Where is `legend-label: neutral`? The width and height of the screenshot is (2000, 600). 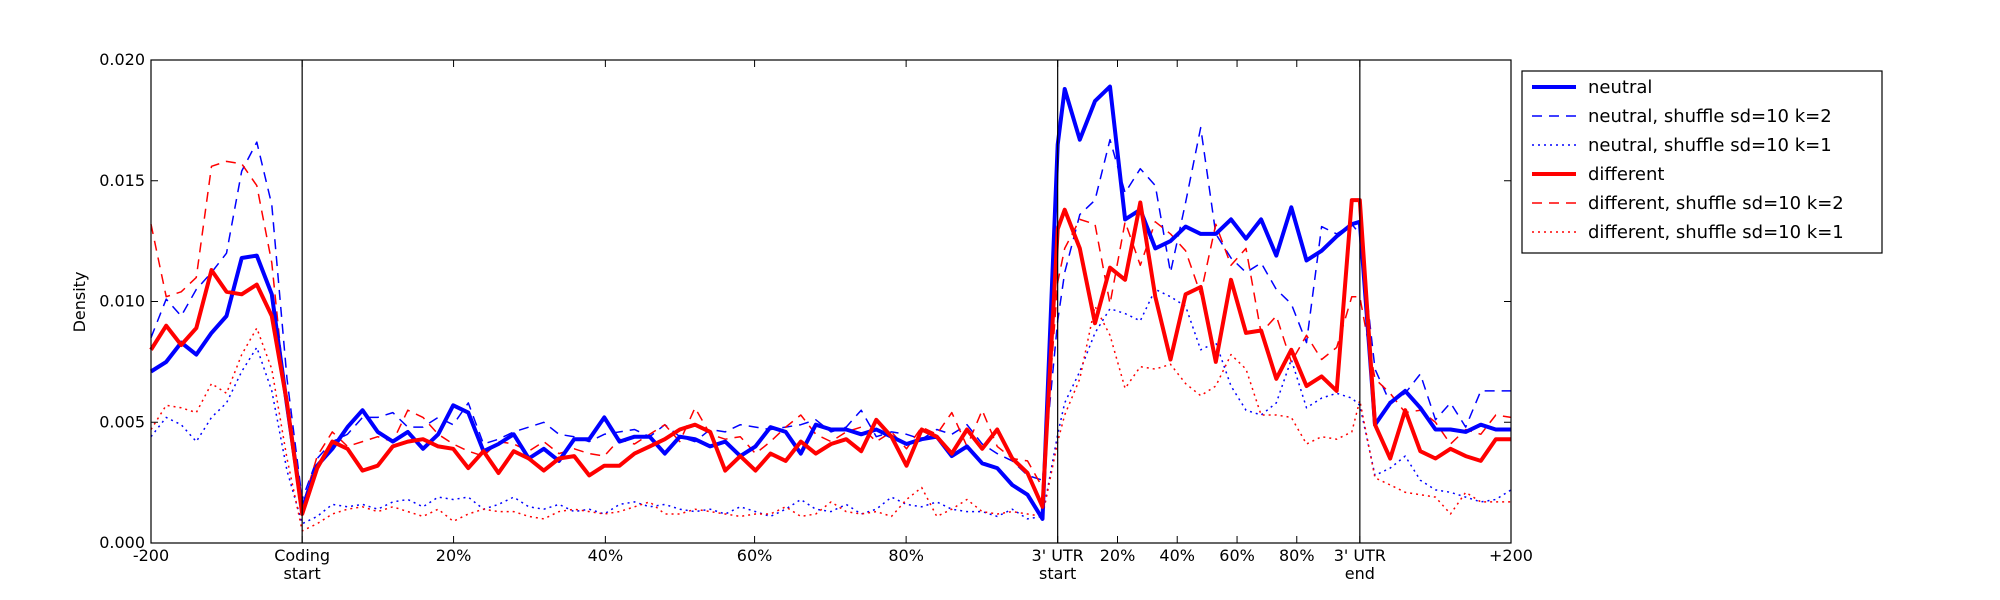 legend-label: neutral is located at coordinates (1620, 87).